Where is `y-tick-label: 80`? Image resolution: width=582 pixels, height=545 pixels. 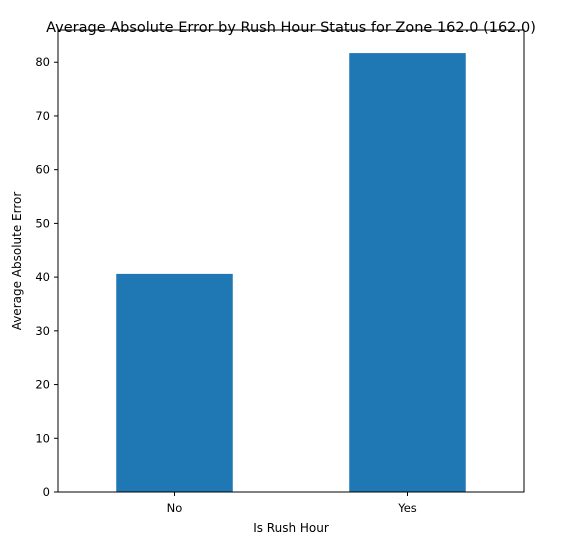
y-tick-label: 80 is located at coordinates (42, 62).